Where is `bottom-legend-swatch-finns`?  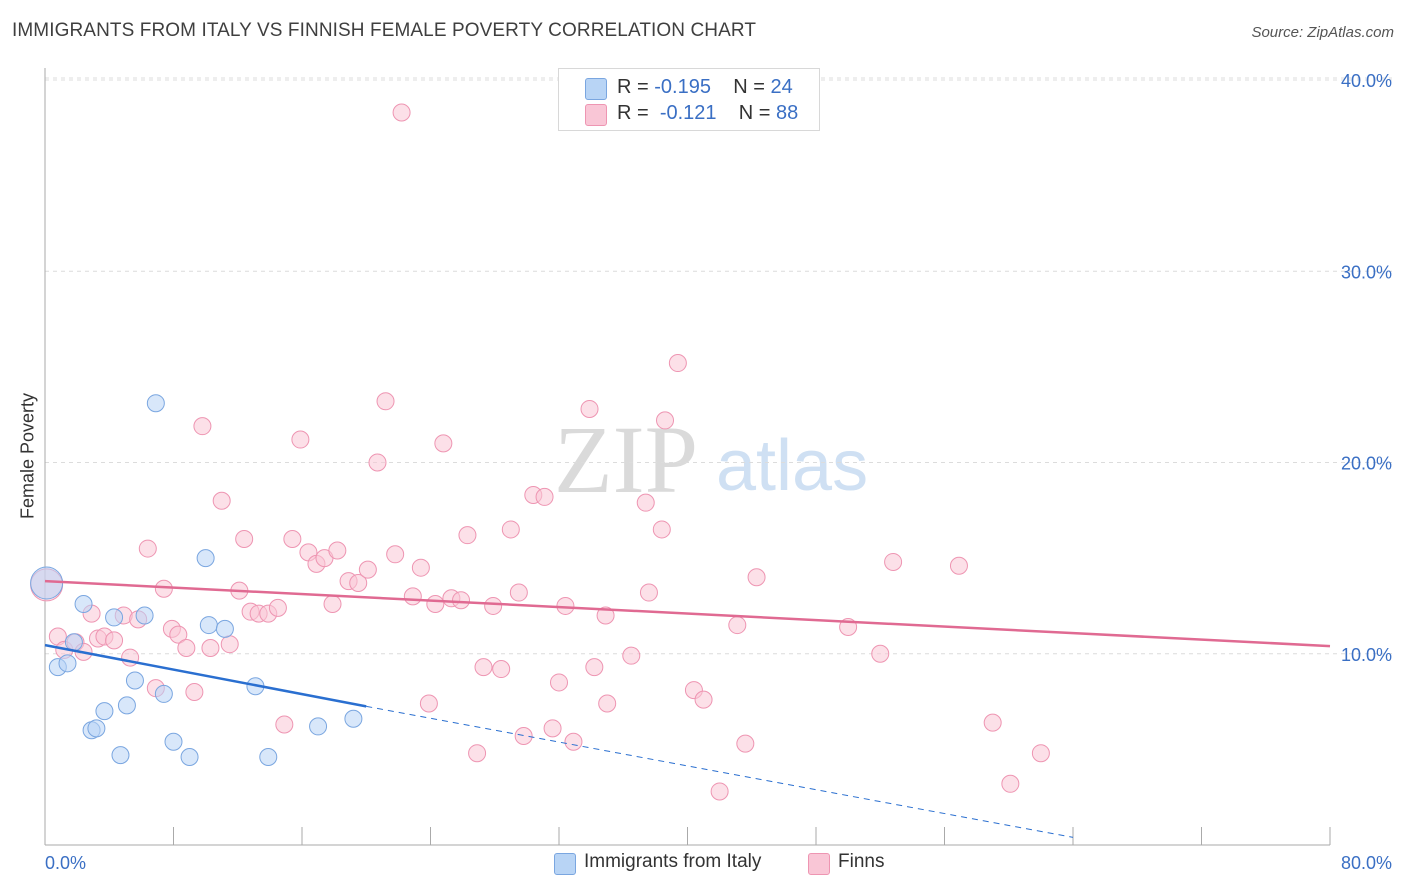
bottom-legend-swatch-finns is located at coordinates (819, 864).